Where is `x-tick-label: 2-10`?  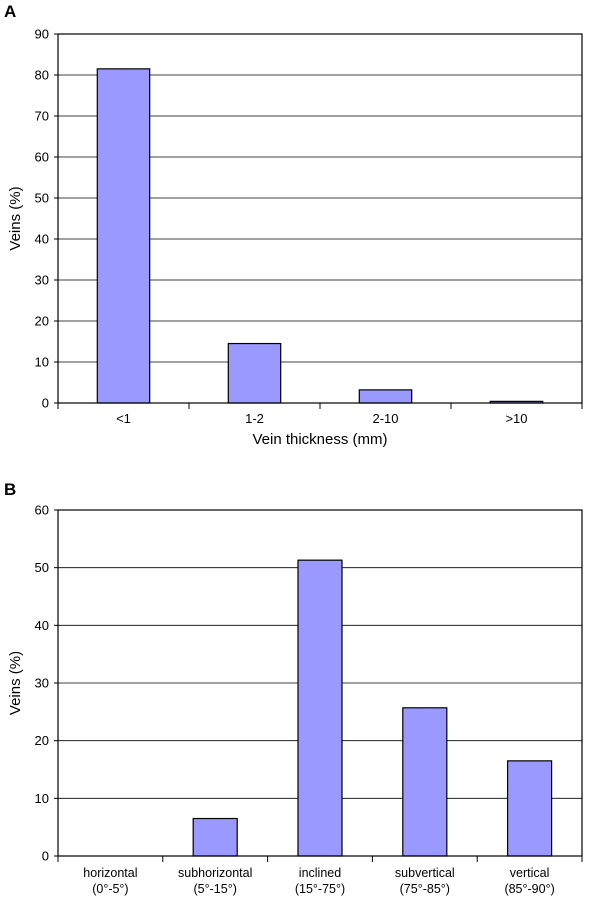
x-tick-label: 2-10 is located at coordinates (385, 418).